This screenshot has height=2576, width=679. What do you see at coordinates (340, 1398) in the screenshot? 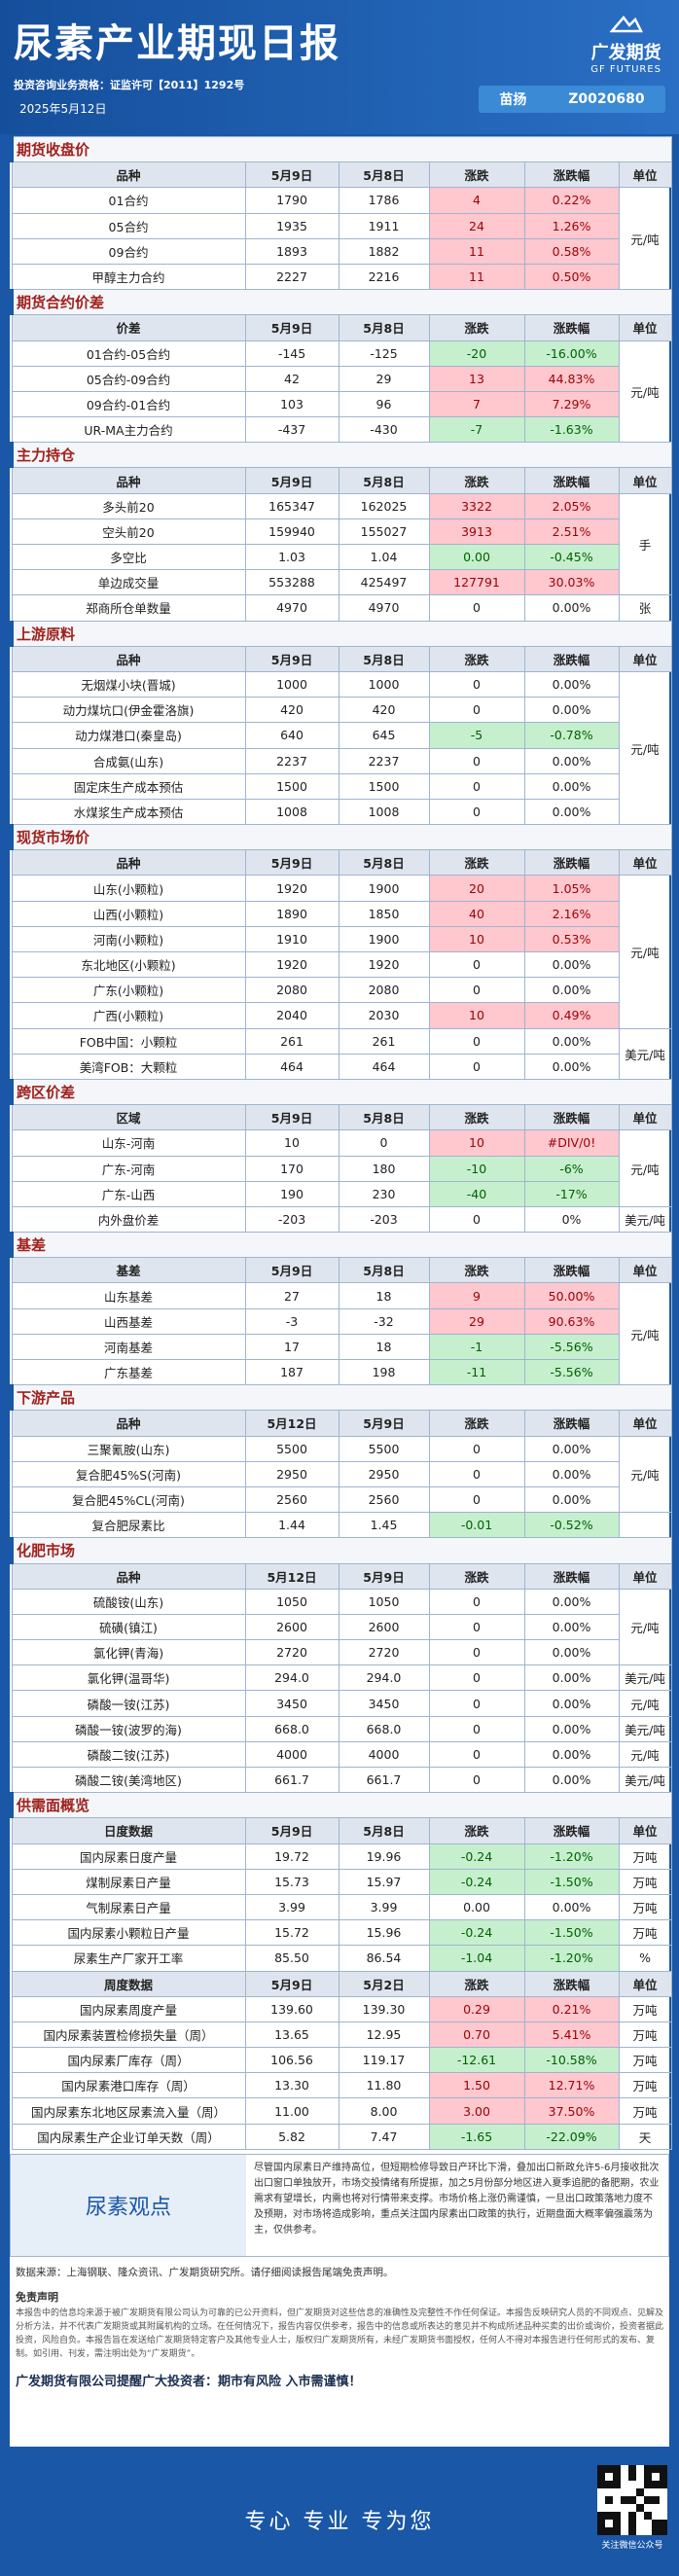
I see `section-row: 下游产品` at bounding box center [340, 1398].